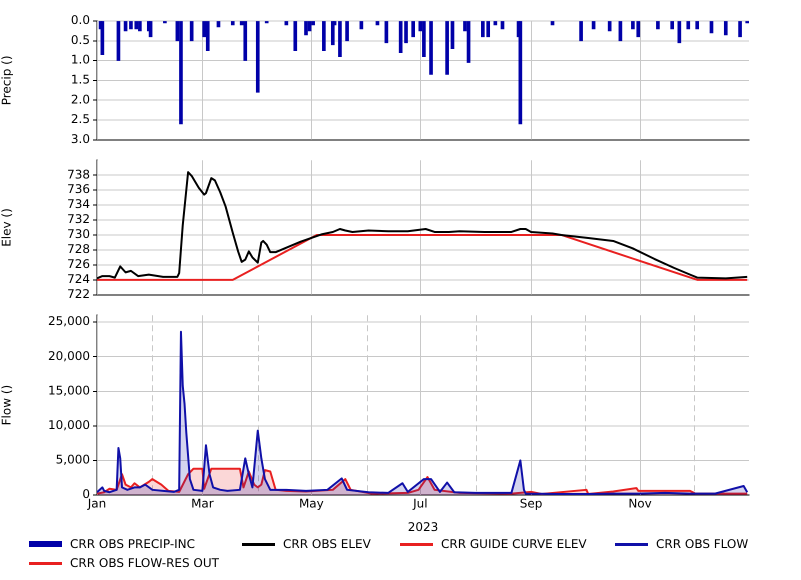 Image resolution: width=801 pixels, height=580 pixels. I want to click on y-tick-label: 15,000, so click(69, 390).